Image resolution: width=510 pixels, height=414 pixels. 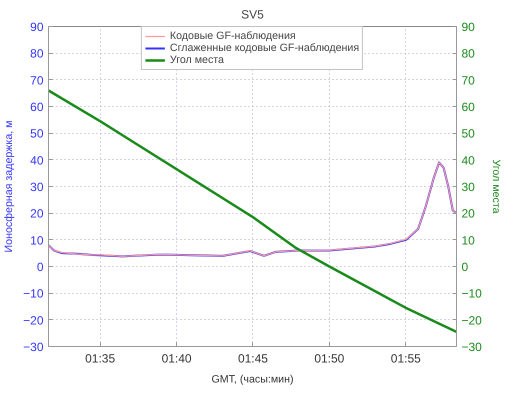 I want to click on y2-tick-label: −10, so click(x=472, y=293).